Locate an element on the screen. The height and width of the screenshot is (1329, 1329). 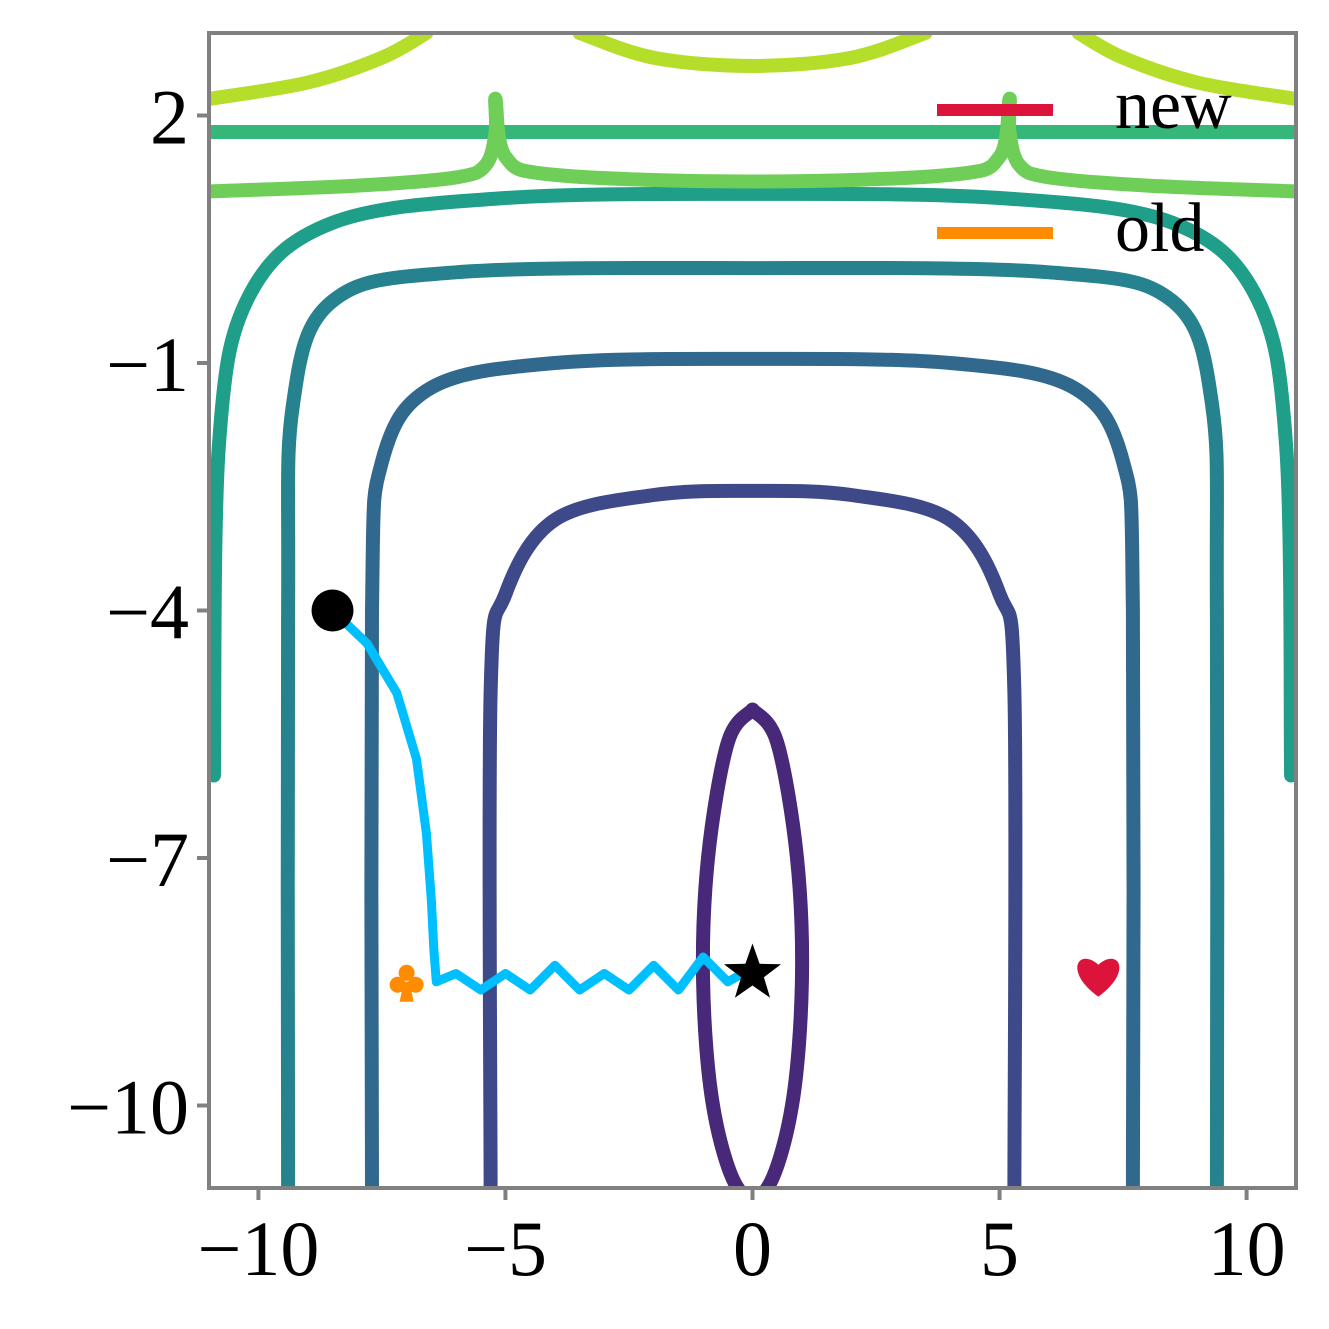
y-tick-label: 2 is located at coordinates (169, 117).